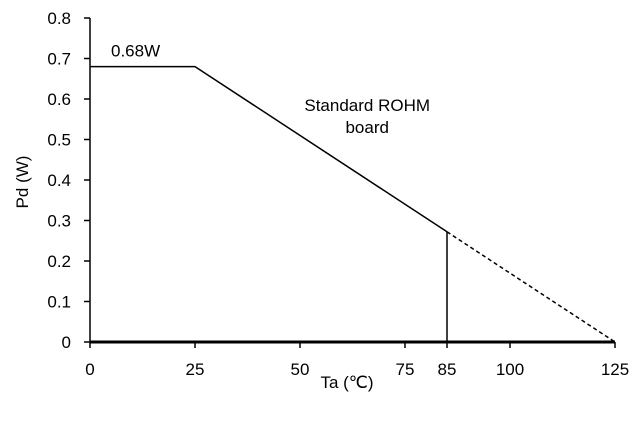 The height and width of the screenshot is (421, 638). What do you see at coordinates (195, 369) in the screenshot?
I see `x-tick-label: 25` at bounding box center [195, 369].